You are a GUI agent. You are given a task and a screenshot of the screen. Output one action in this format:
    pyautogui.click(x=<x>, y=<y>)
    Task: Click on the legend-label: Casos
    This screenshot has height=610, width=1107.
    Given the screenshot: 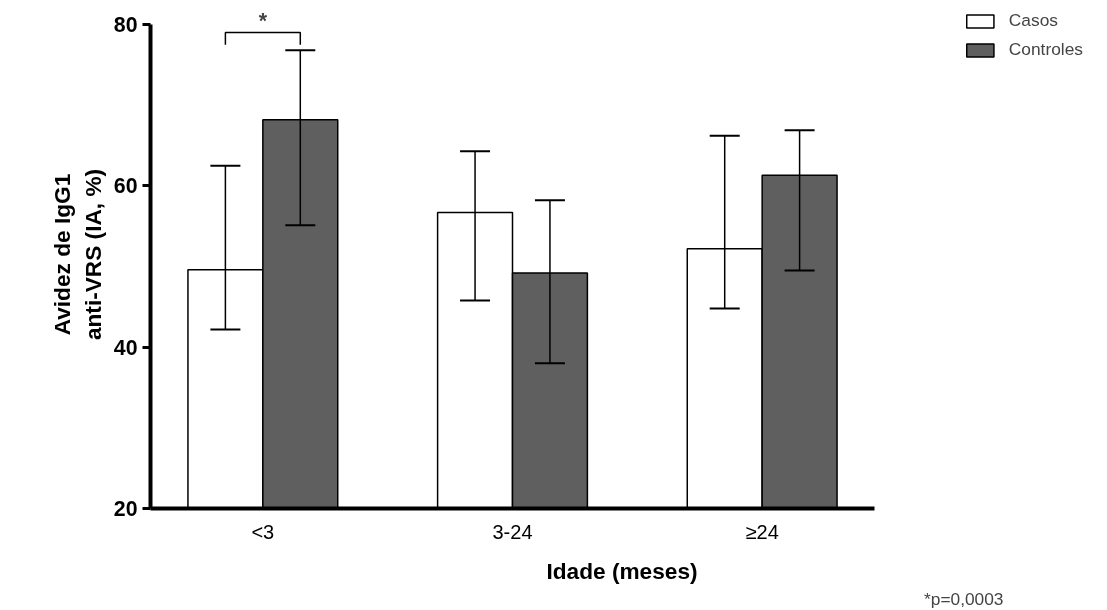 What is the action you would take?
    pyautogui.click(x=1033, y=20)
    